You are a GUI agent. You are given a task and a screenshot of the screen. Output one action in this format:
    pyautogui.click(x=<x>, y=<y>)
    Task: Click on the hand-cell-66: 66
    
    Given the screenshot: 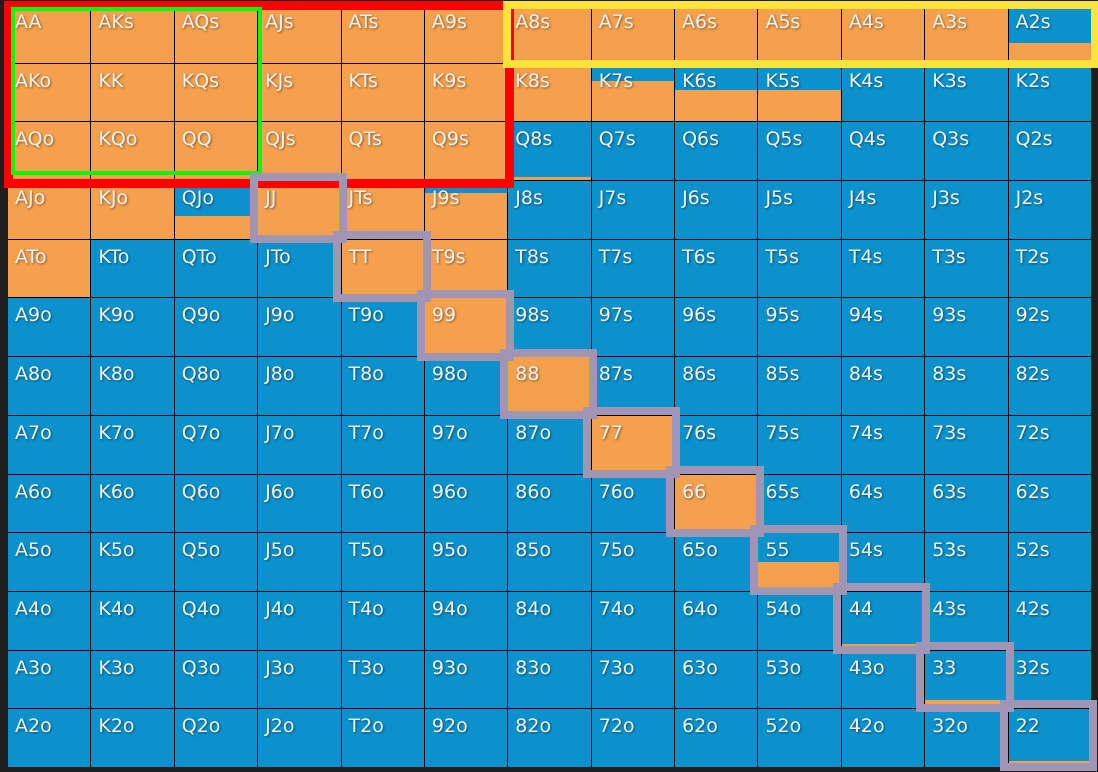 What is the action you would take?
    pyautogui.click(x=716, y=503)
    